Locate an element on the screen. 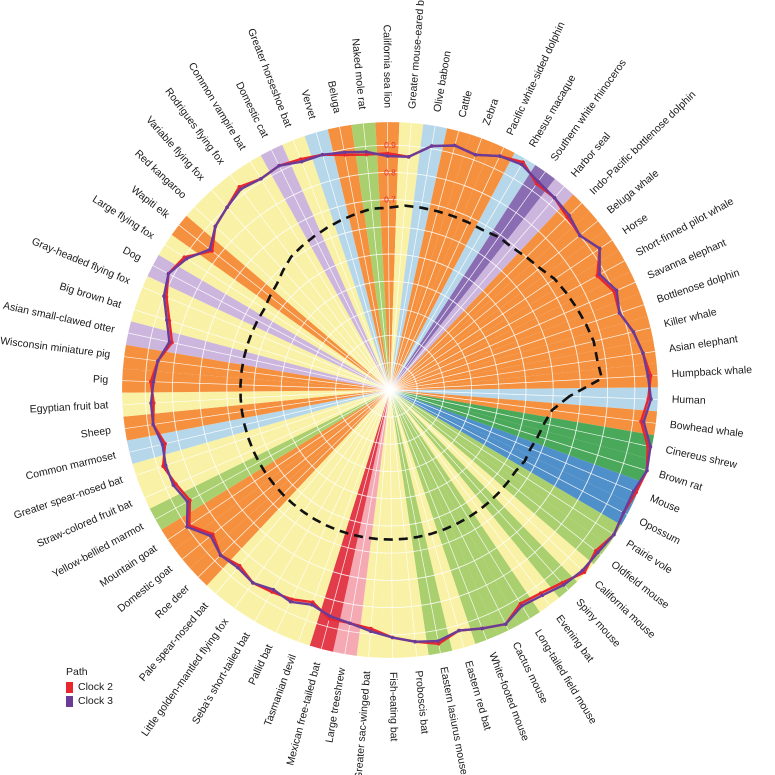  sector-vervet is located at coordinates (347, 259).